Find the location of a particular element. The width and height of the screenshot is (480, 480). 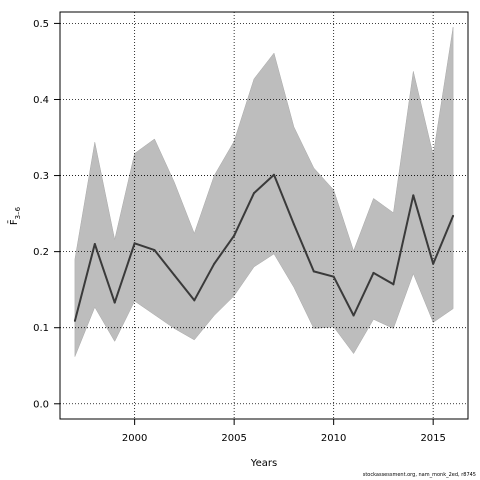

y-tick-label: 0.0 is located at coordinates (41, 404).